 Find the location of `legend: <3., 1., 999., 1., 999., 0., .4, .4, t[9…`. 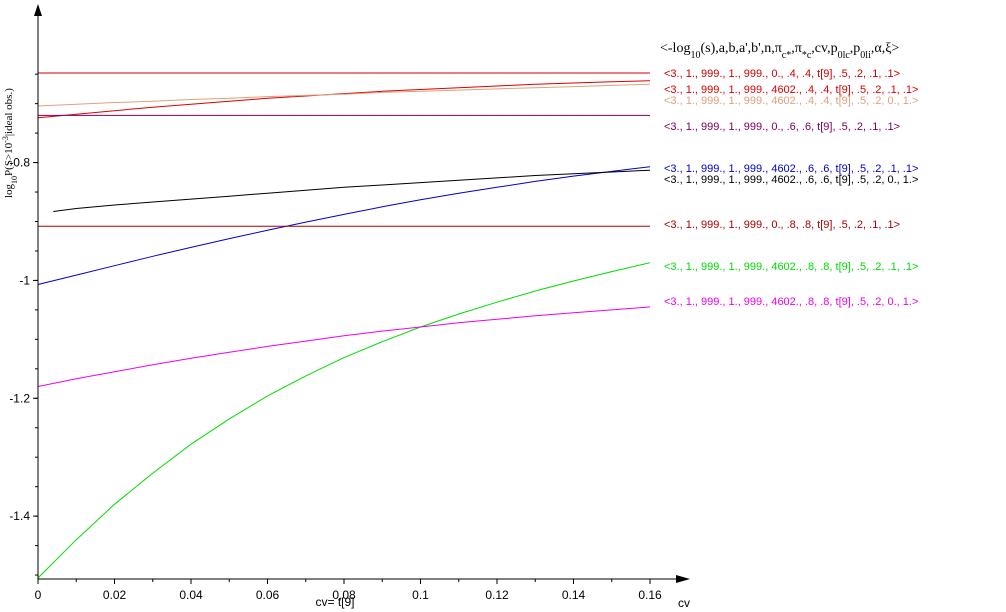

legend: <3., 1., 999., 1., 999., 0., .4, .4, t[9… is located at coordinates (791, 188).